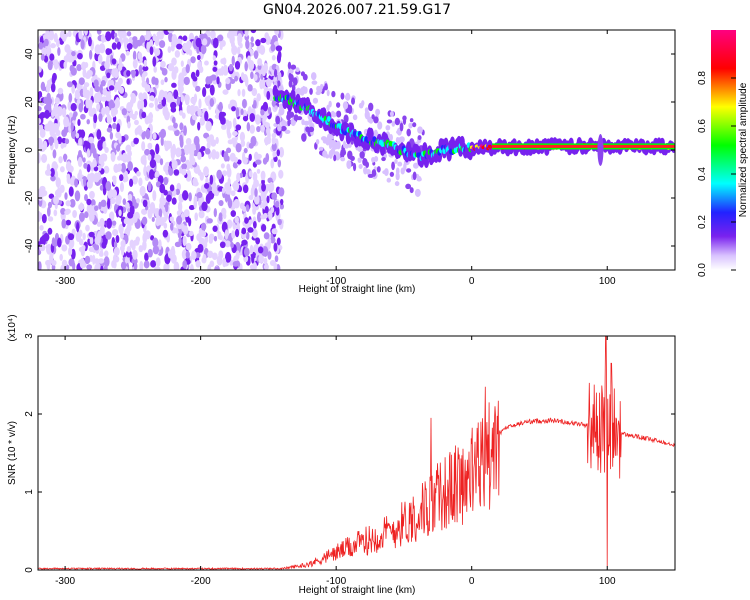 The height and width of the screenshot is (600, 750). Describe the element at coordinates (702, 78) in the screenshot. I see `colorbar-tick-label: 0.8` at that location.